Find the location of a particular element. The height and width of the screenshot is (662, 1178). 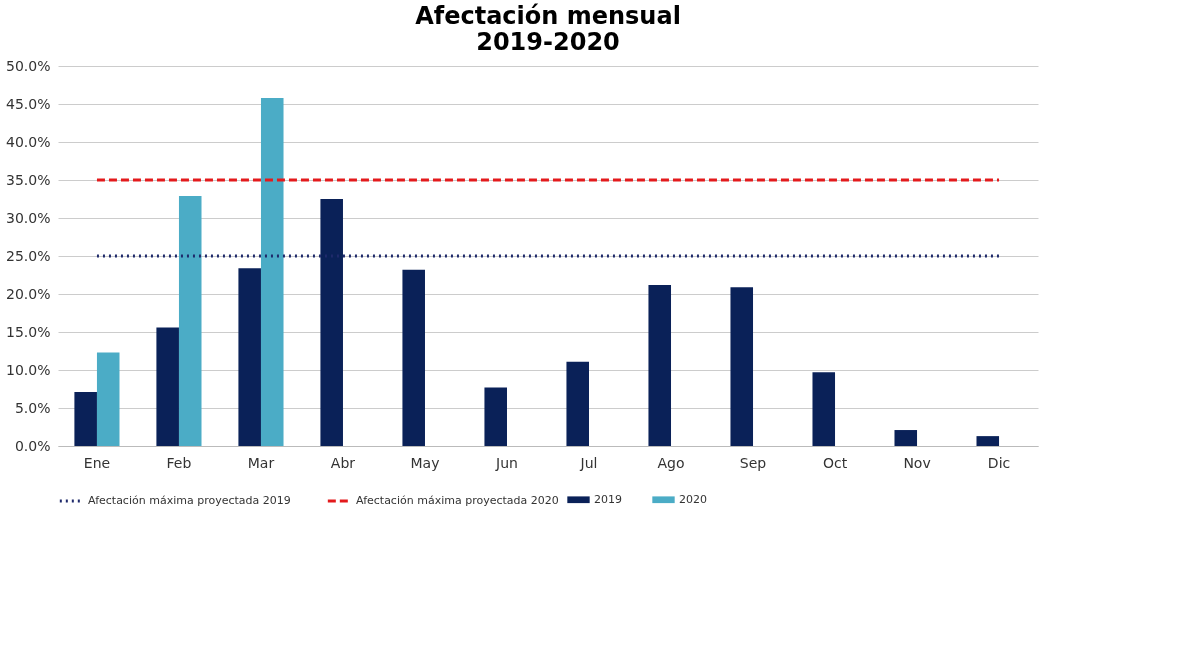

legend-label: 2019 is located at coordinates (608, 499).